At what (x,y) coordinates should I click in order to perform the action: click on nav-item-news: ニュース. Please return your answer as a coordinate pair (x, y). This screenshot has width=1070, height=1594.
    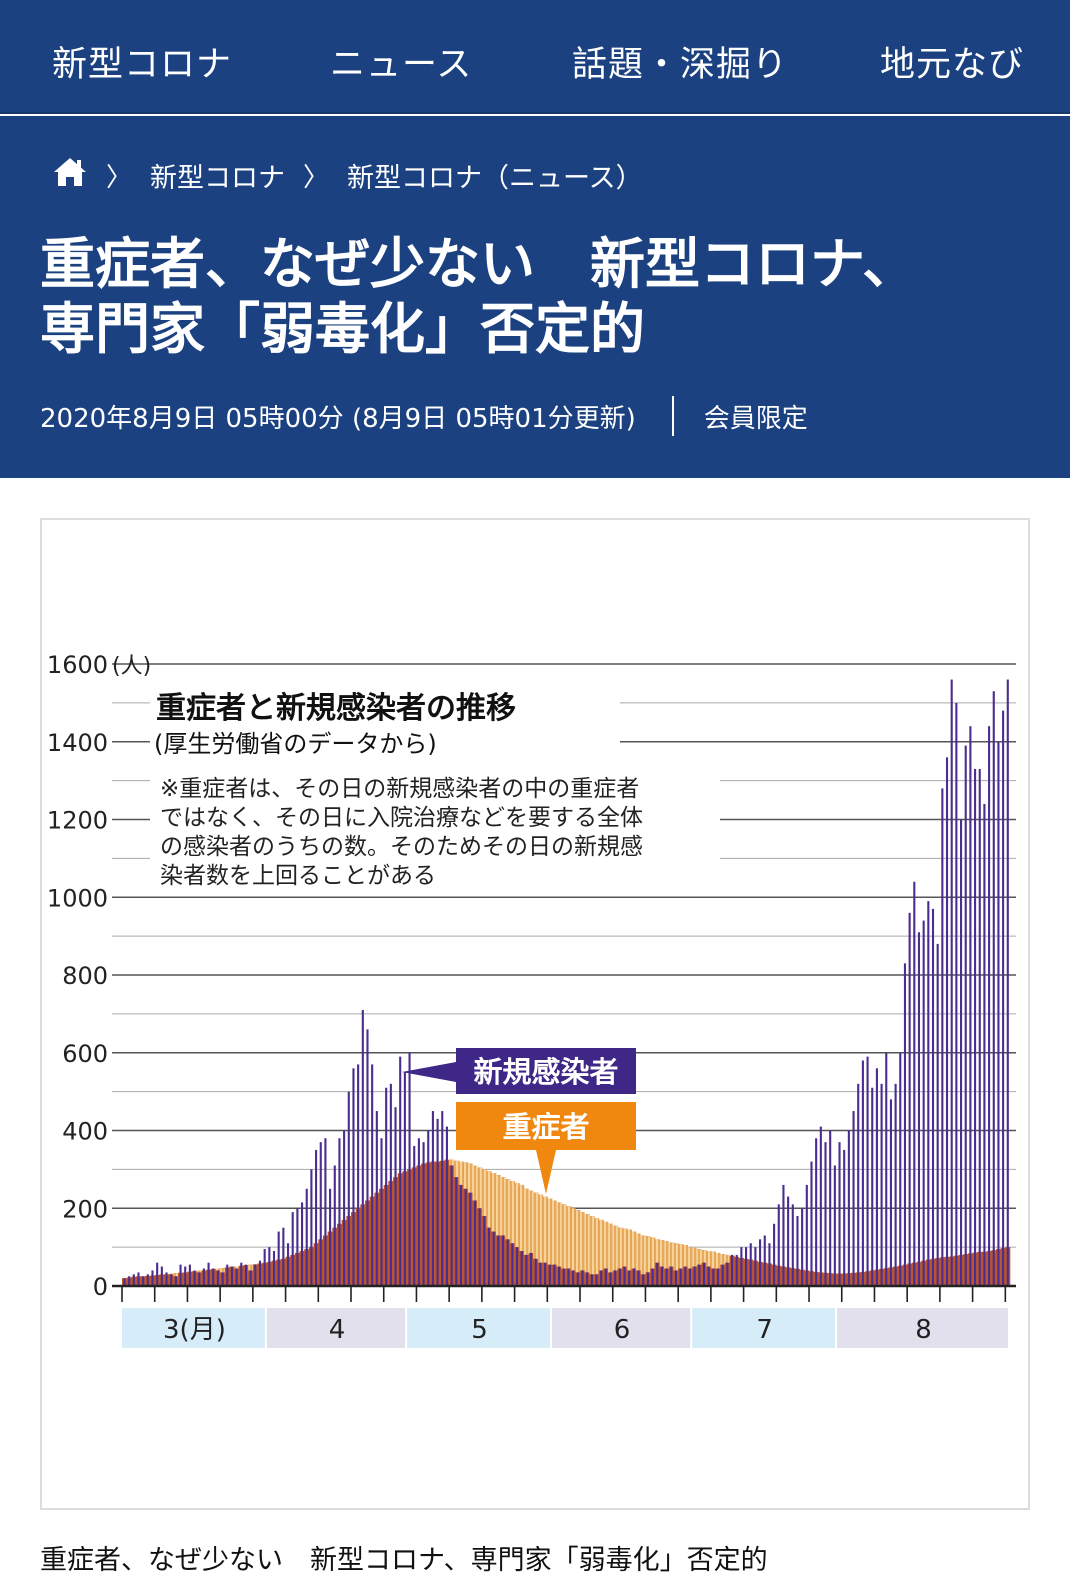
    Looking at the image, I should click on (401, 65).